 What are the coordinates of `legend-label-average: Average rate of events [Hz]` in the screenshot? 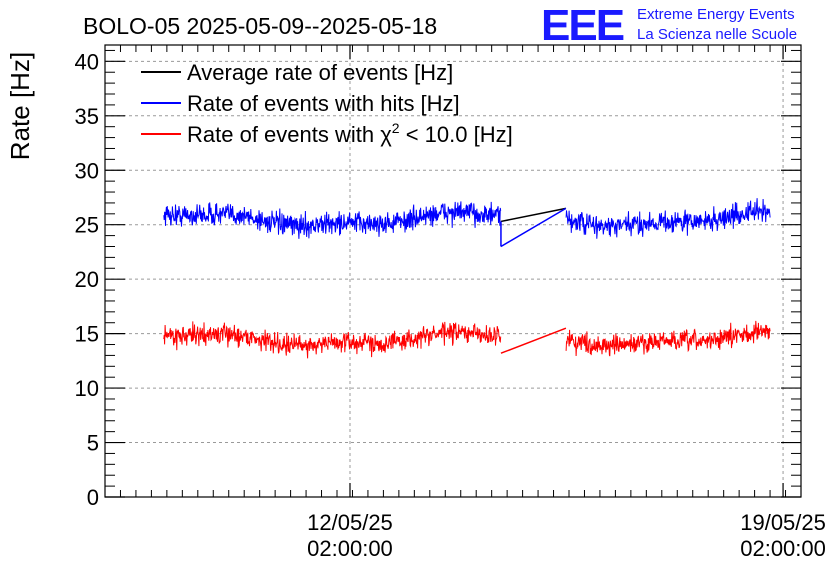 It's located at (320, 72).